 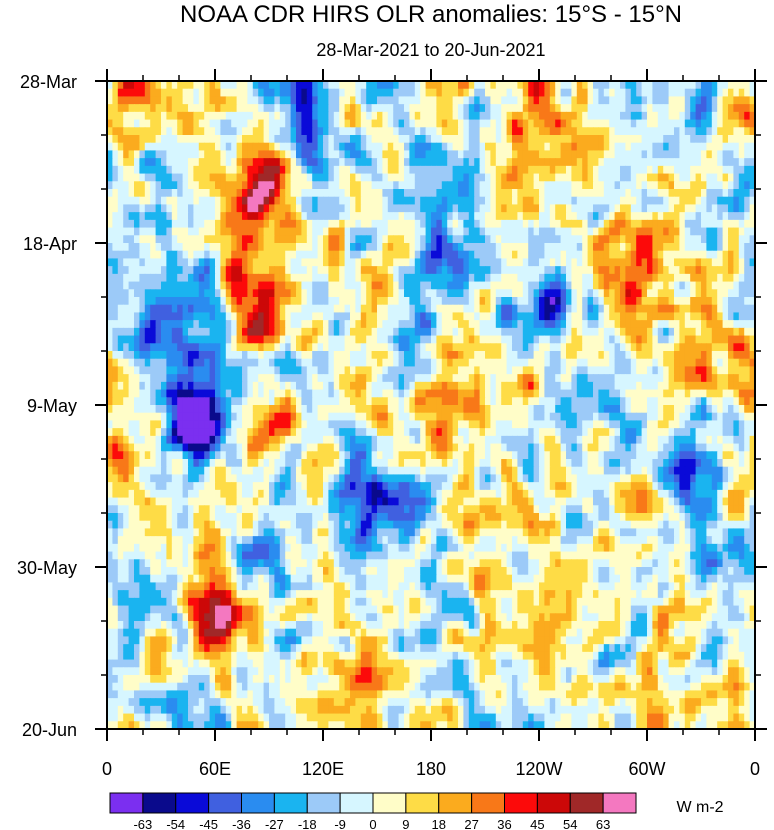 I want to click on chart-title: NOAA CDR HIRS OLR anomalies: 15°S - 15°N, so click(x=431, y=14).